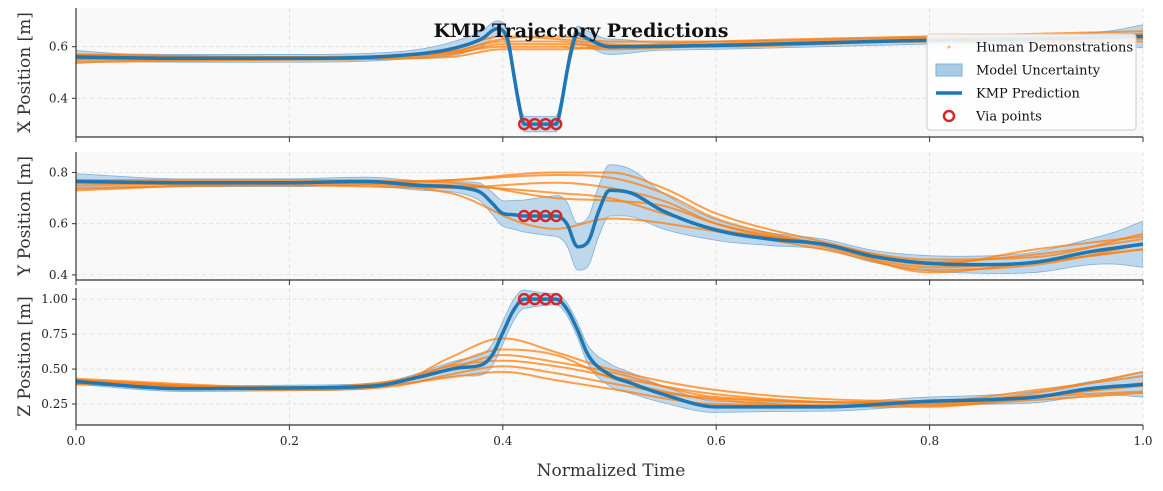 This screenshot has height=491, width=1163. What do you see at coordinates (949, 47) in the screenshot?
I see `legend-dot-marker` at bounding box center [949, 47].